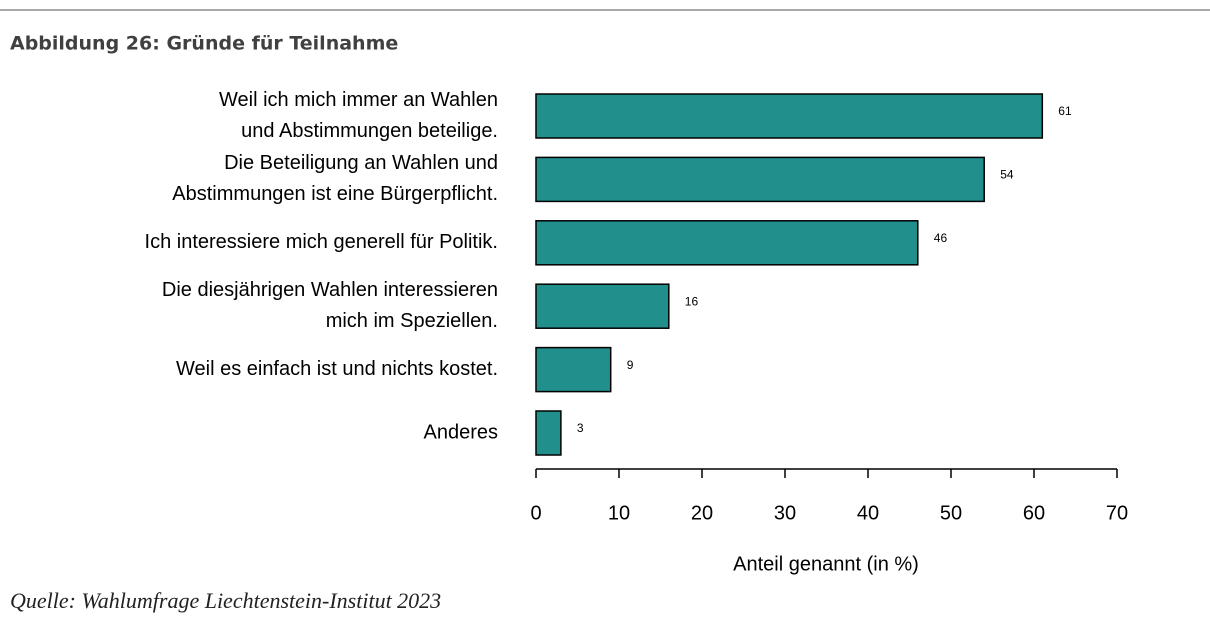 The image size is (1210, 622). Describe the element at coordinates (461, 432) in the screenshot. I see `y-tick-label: Anderes` at that location.